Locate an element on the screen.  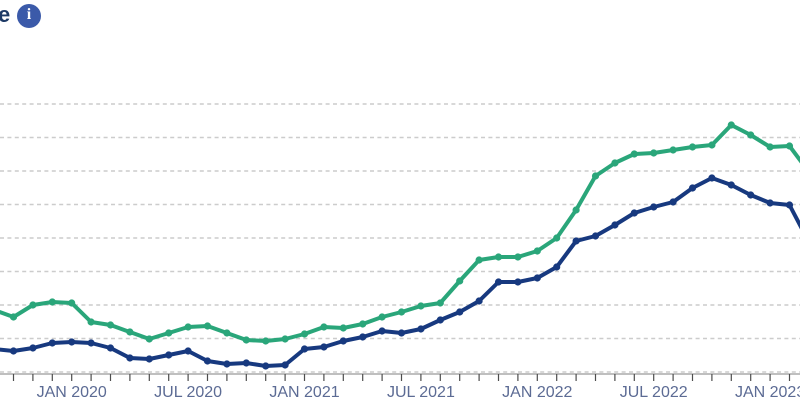
info-icon-glyph: i is located at coordinates (29, 14).